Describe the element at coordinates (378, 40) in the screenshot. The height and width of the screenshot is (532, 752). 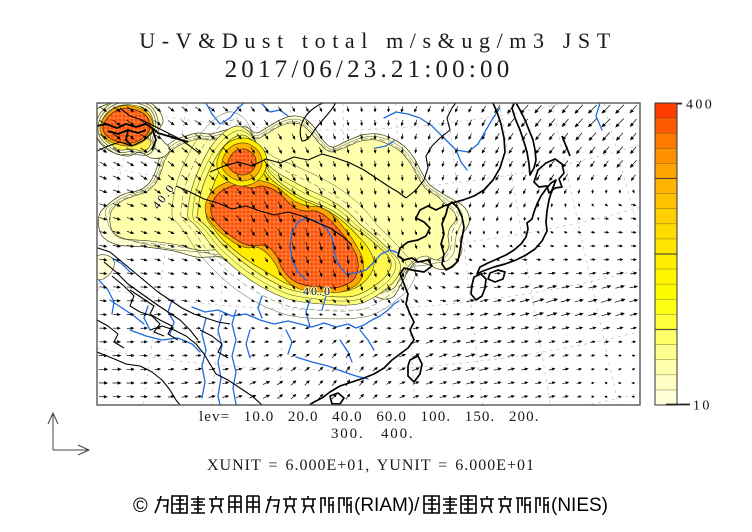
I see `svg-text: U-V&Dust total m/s&ug/m3 JST` at that location.